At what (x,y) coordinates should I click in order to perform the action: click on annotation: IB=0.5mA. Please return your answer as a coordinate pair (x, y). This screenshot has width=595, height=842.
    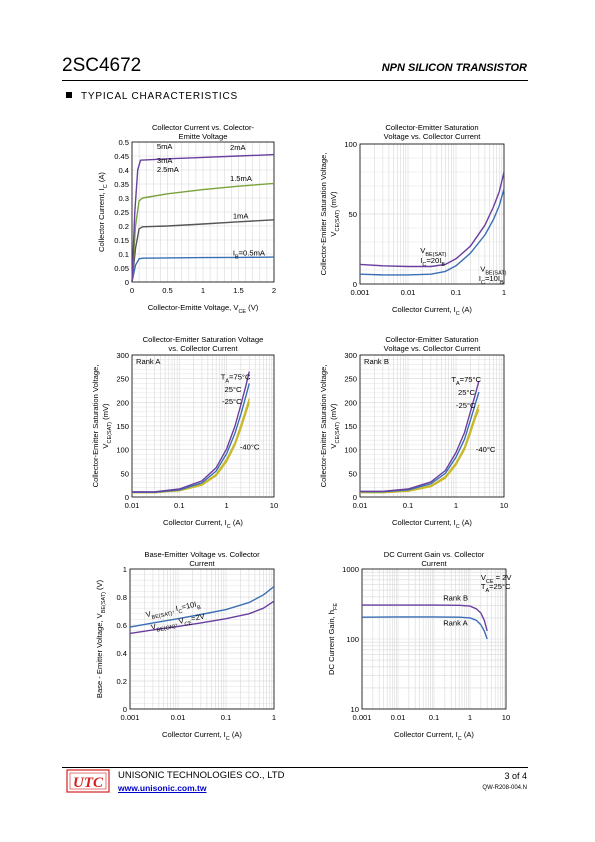
    Looking at the image, I should click on (249, 254).